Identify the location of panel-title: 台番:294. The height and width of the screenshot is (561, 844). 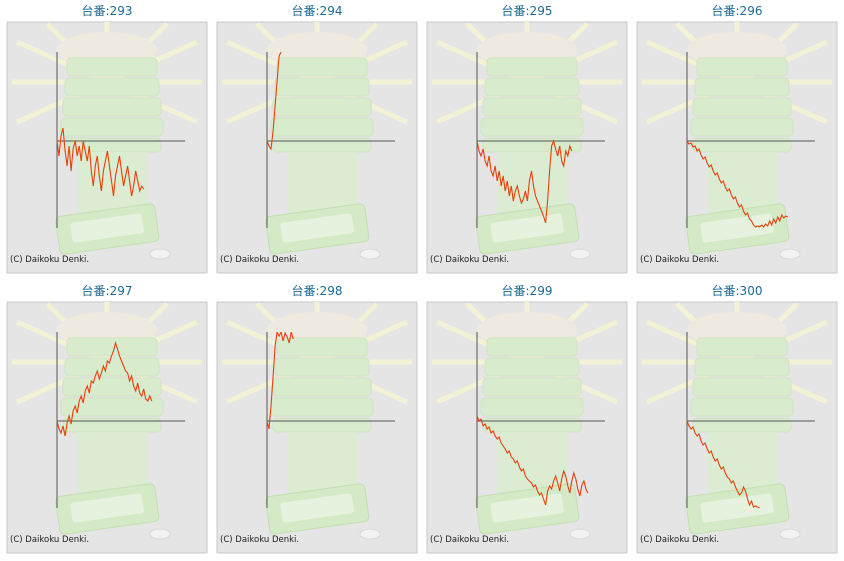
(317, 10).